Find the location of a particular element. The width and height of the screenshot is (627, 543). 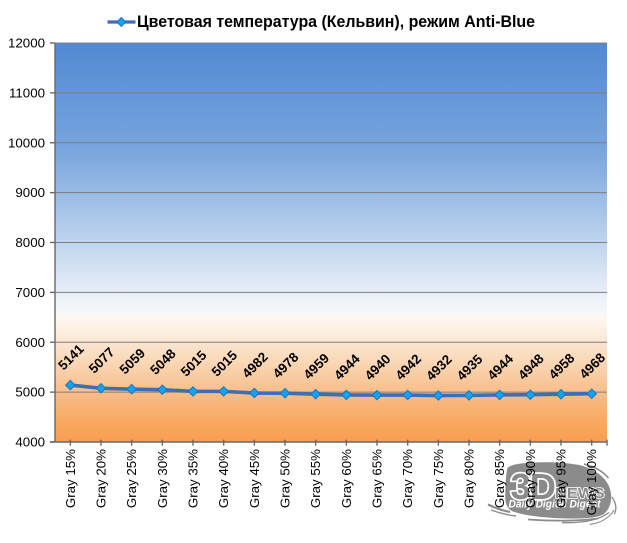

svg-text: Gray 60% is located at coordinates (346, 478).